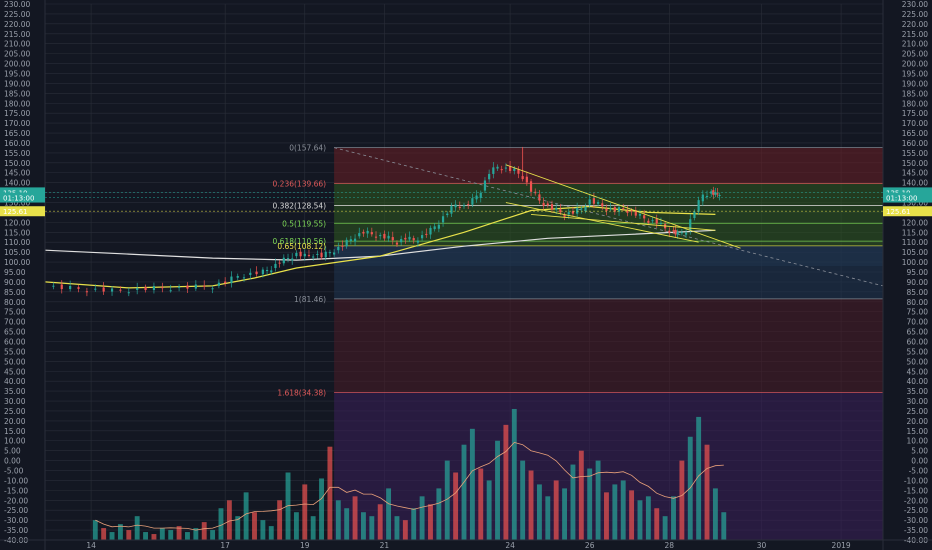  Describe the element at coordinates (16, 520) in the screenshot. I see `y-tick-label: -30.00` at that location.